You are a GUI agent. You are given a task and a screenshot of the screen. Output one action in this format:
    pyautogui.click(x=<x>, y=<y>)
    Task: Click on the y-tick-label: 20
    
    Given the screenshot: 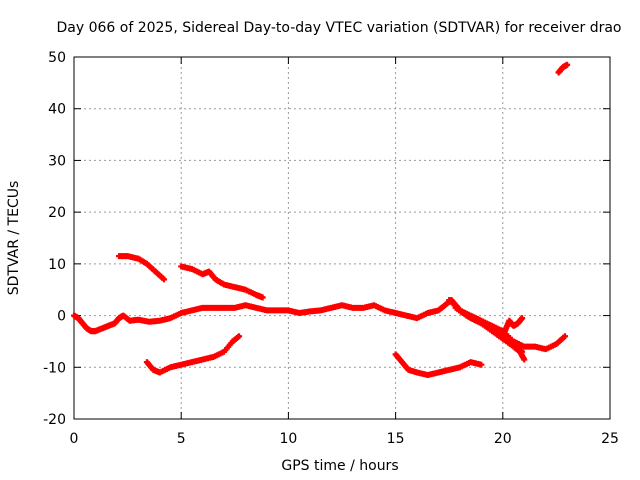 What is the action you would take?
    pyautogui.click(x=57, y=213)
    